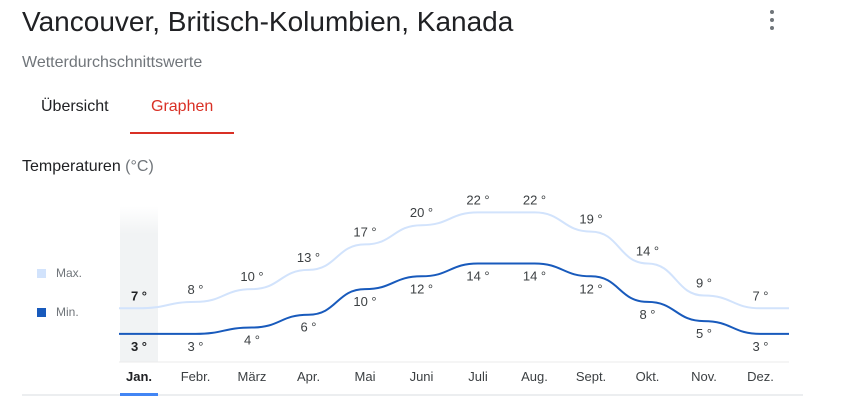  What do you see at coordinates (704, 333) in the screenshot?
I see `min-value-label: 5 °` at bounding box center [704, 333].